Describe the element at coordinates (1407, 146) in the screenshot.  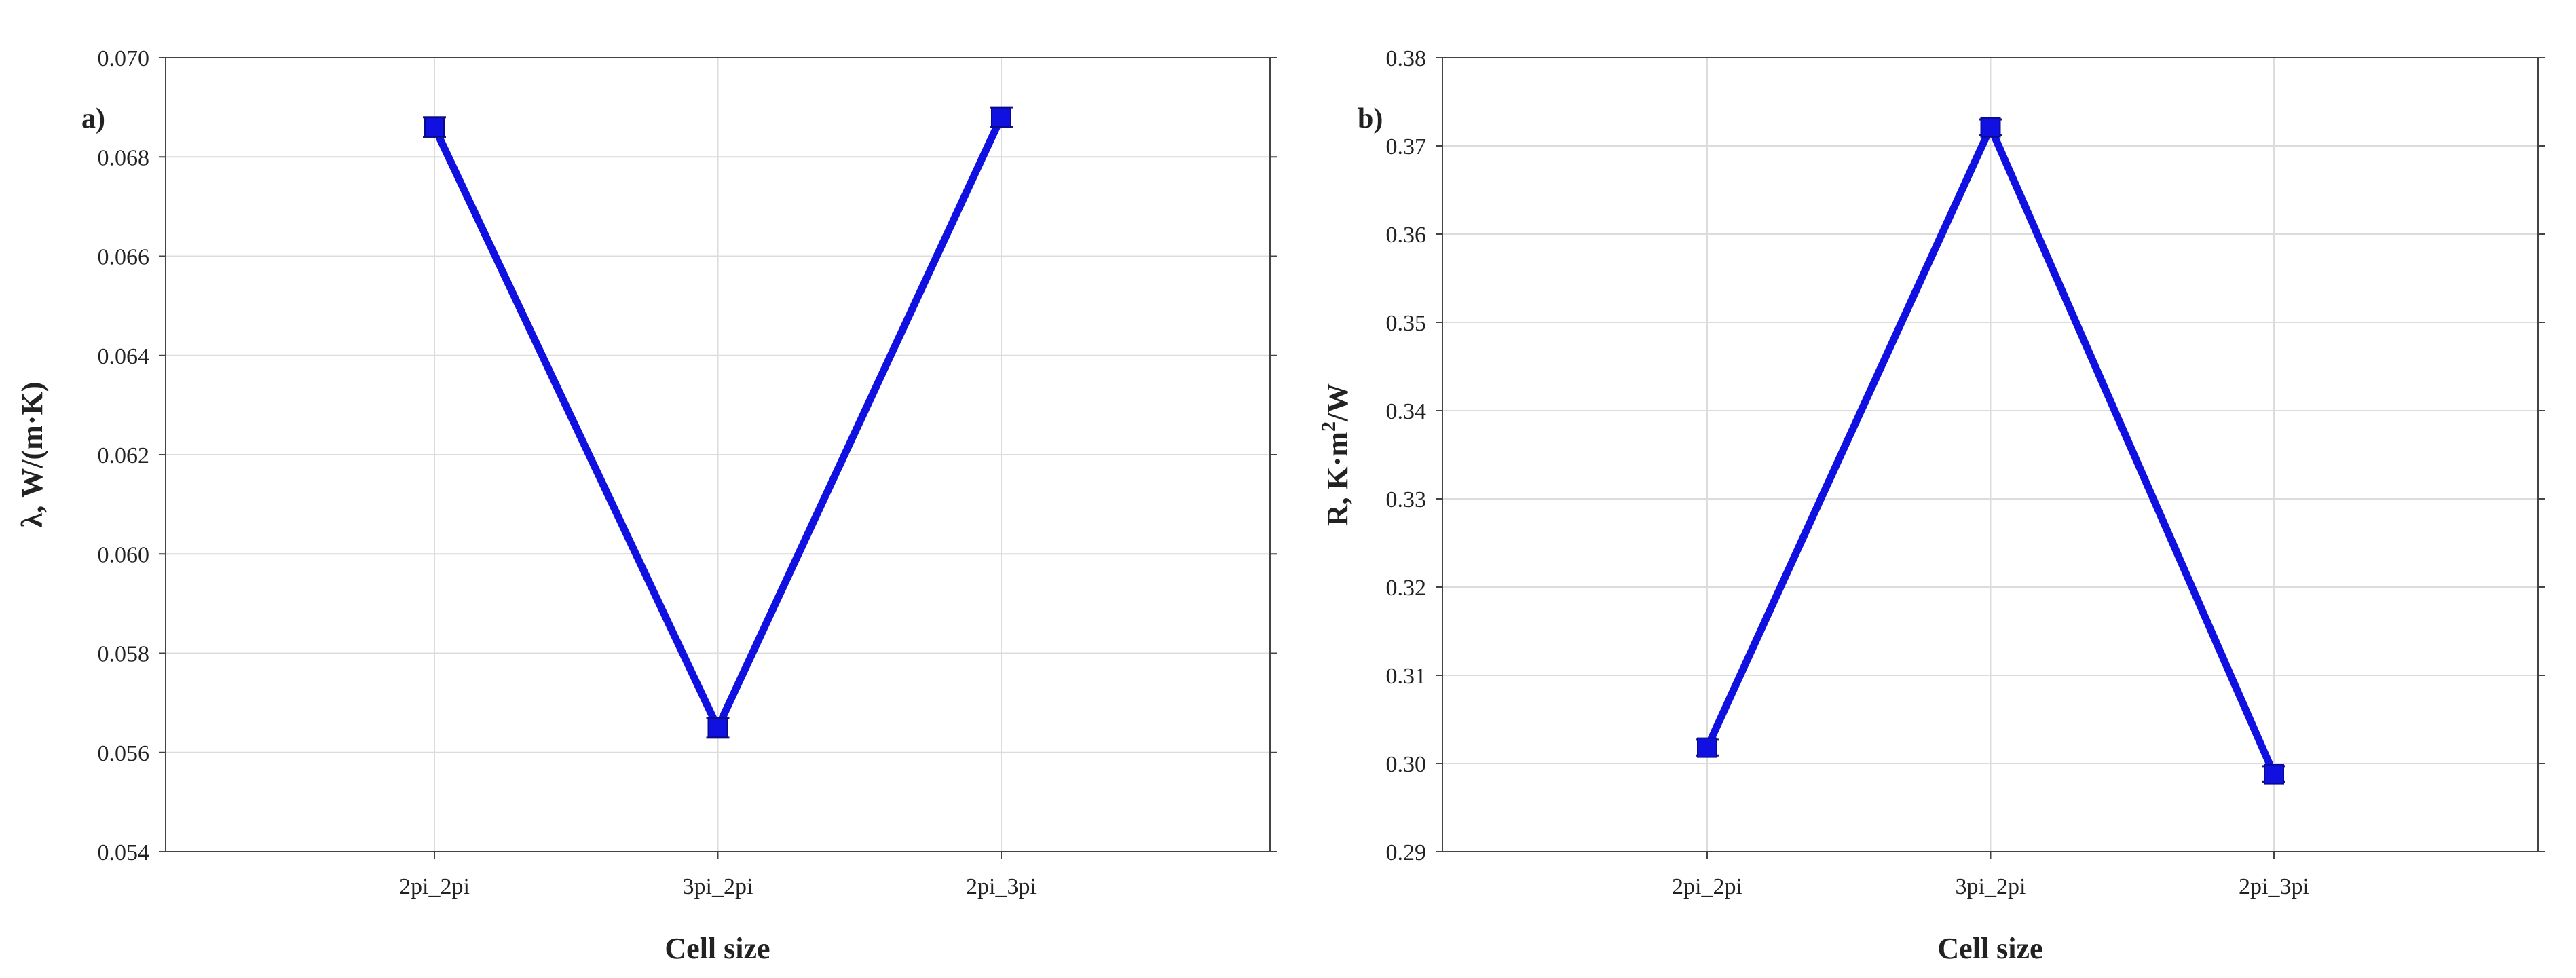
I see `panel-b-y-tick-label: 0.37` at that location.